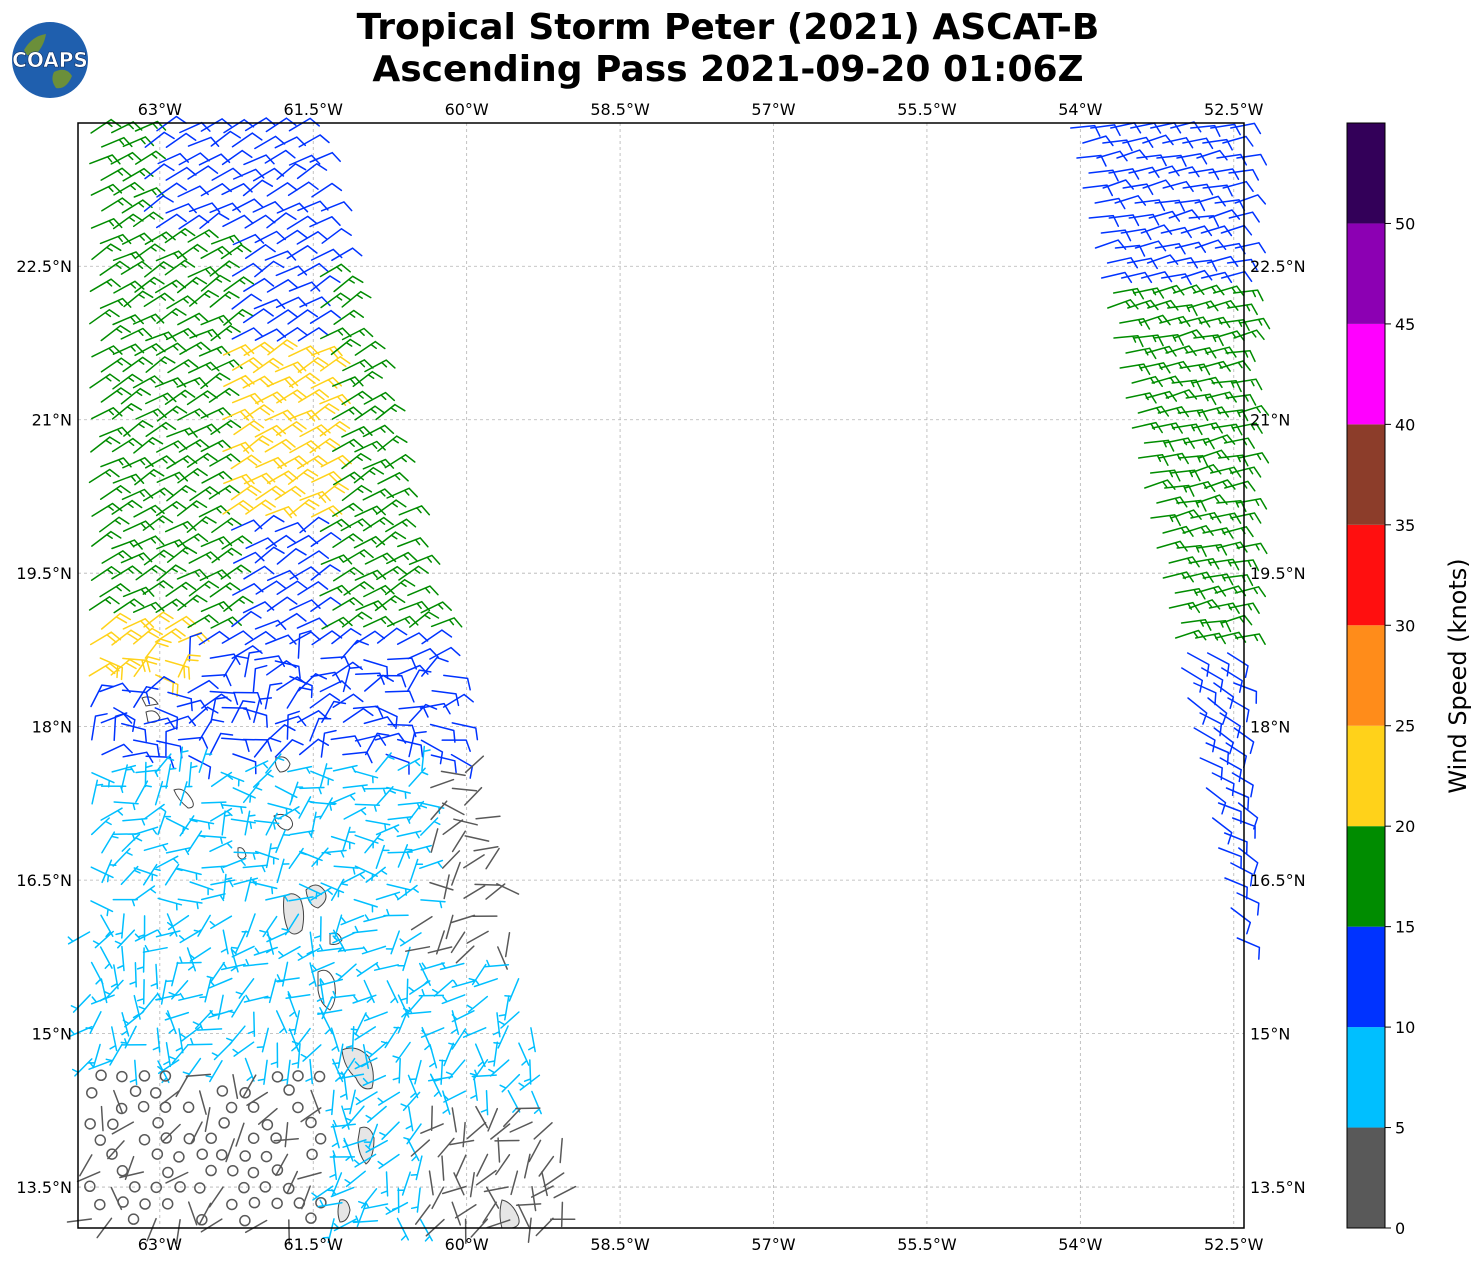  What do you see at coordinates (344, 1211) in the screenshot?
I see `island-st-vincent` at bounding box center [344, 1211].